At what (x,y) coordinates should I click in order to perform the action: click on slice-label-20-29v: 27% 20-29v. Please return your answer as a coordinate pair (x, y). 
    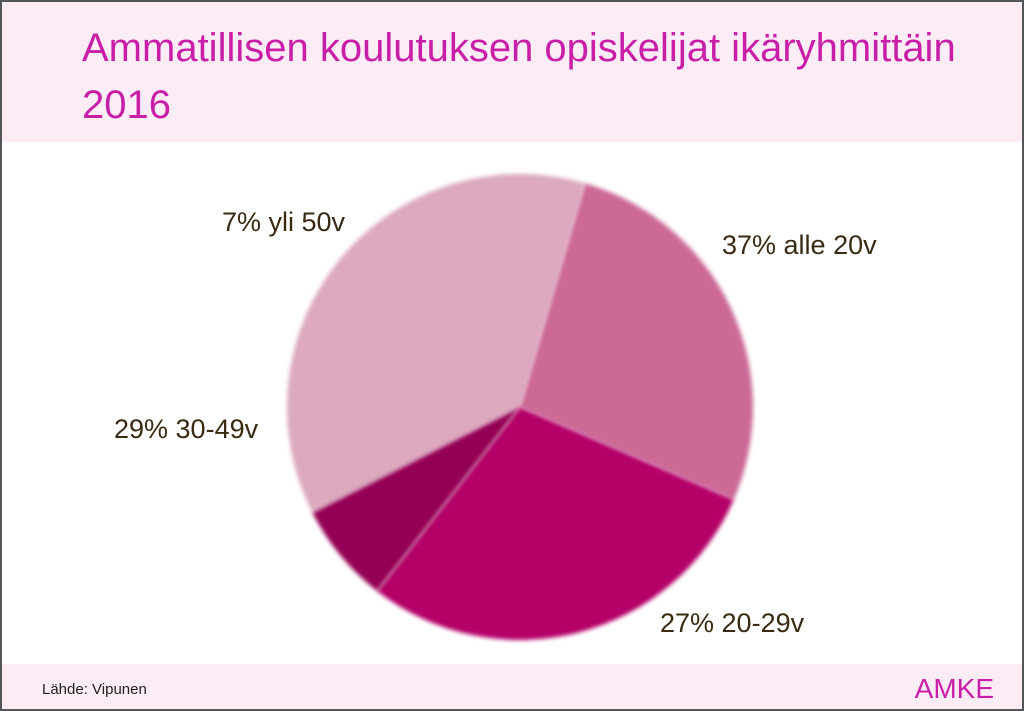
    Looking at the image, I should click on (732, 623).